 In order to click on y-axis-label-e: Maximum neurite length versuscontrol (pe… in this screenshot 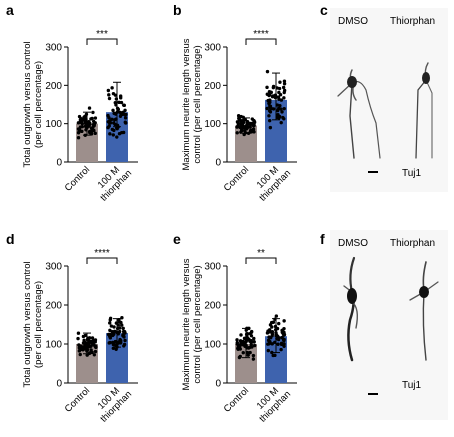, I will do `click(192, 324)`.